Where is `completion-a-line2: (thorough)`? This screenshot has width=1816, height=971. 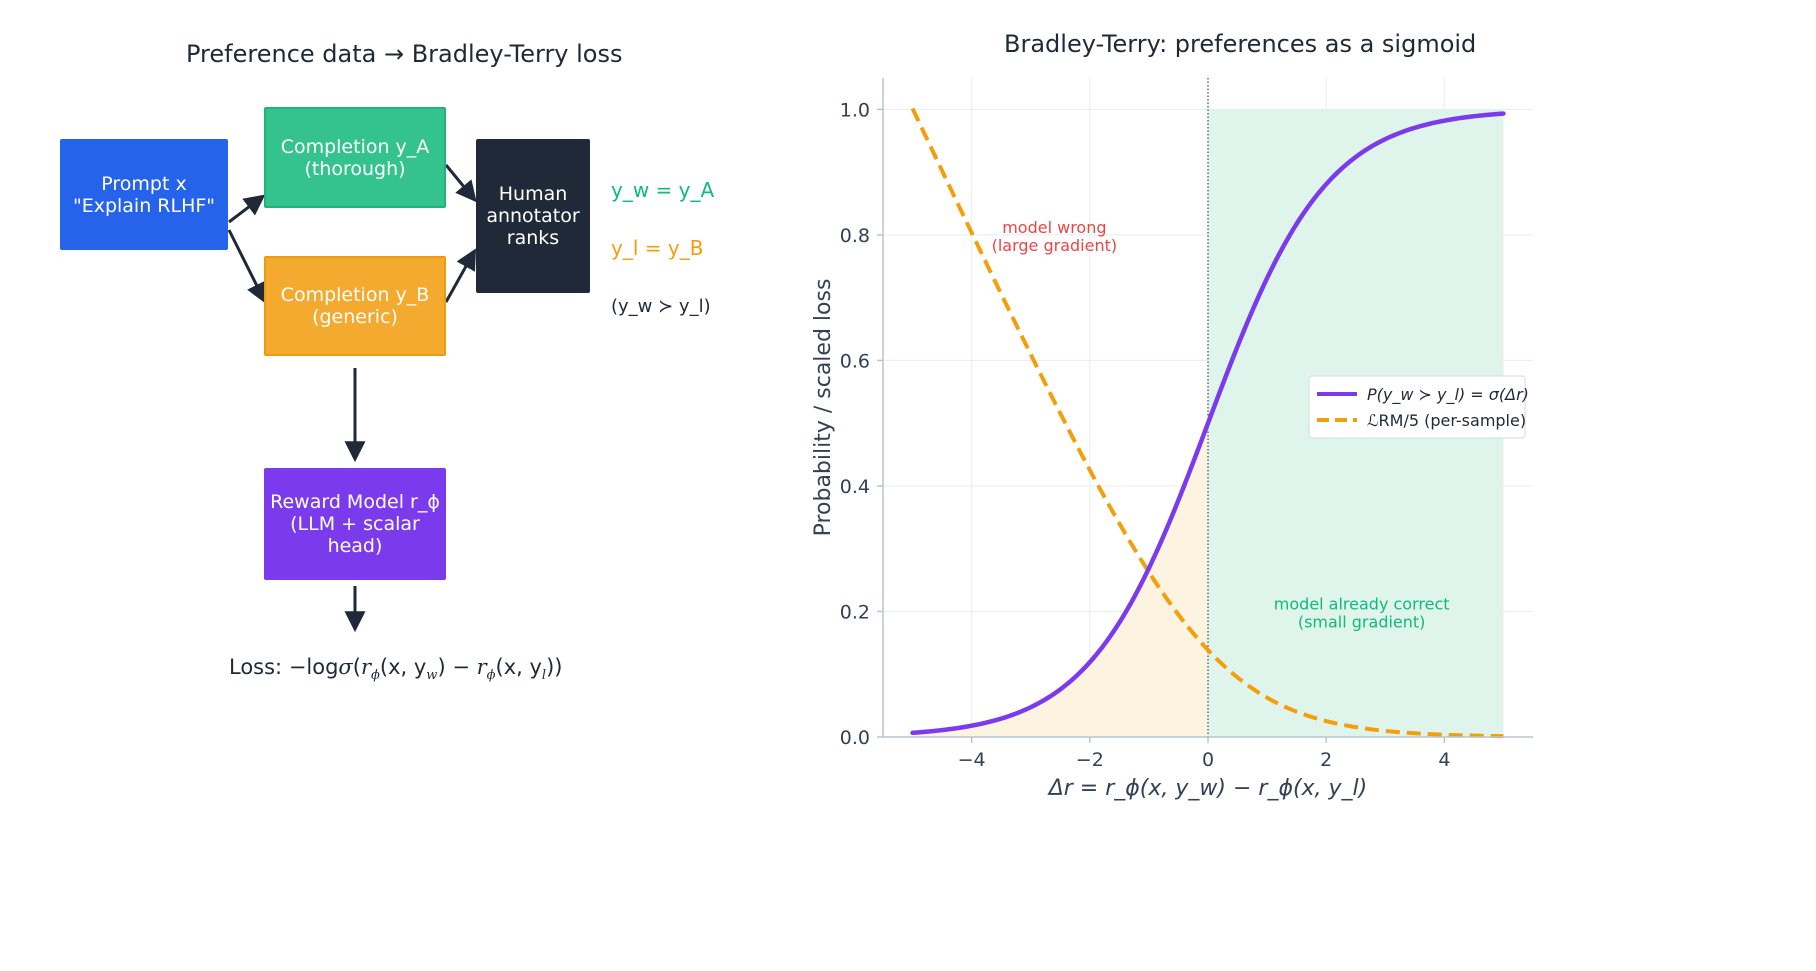
completion-a-line2: (thorough) is located at coordinates (355, 168).